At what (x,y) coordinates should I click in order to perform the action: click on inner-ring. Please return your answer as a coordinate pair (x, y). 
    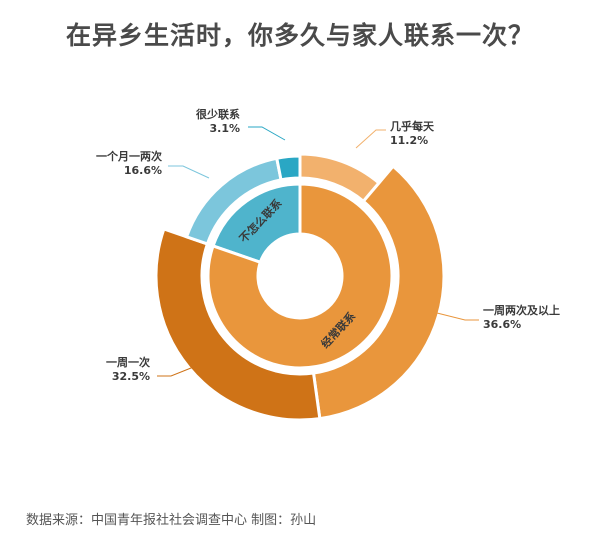
    Looking at the image, I should click on (300, 276).